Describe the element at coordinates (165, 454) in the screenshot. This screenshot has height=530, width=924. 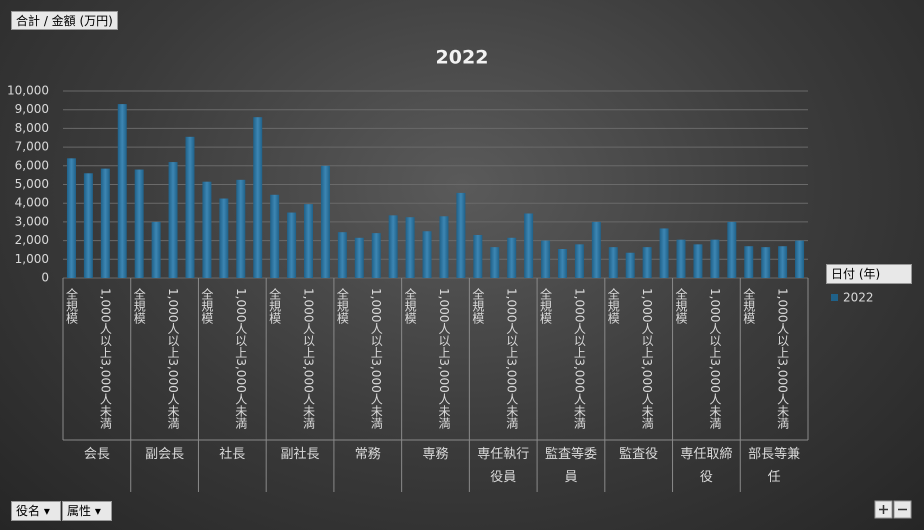
I see `group-label: 副会長` at that location.